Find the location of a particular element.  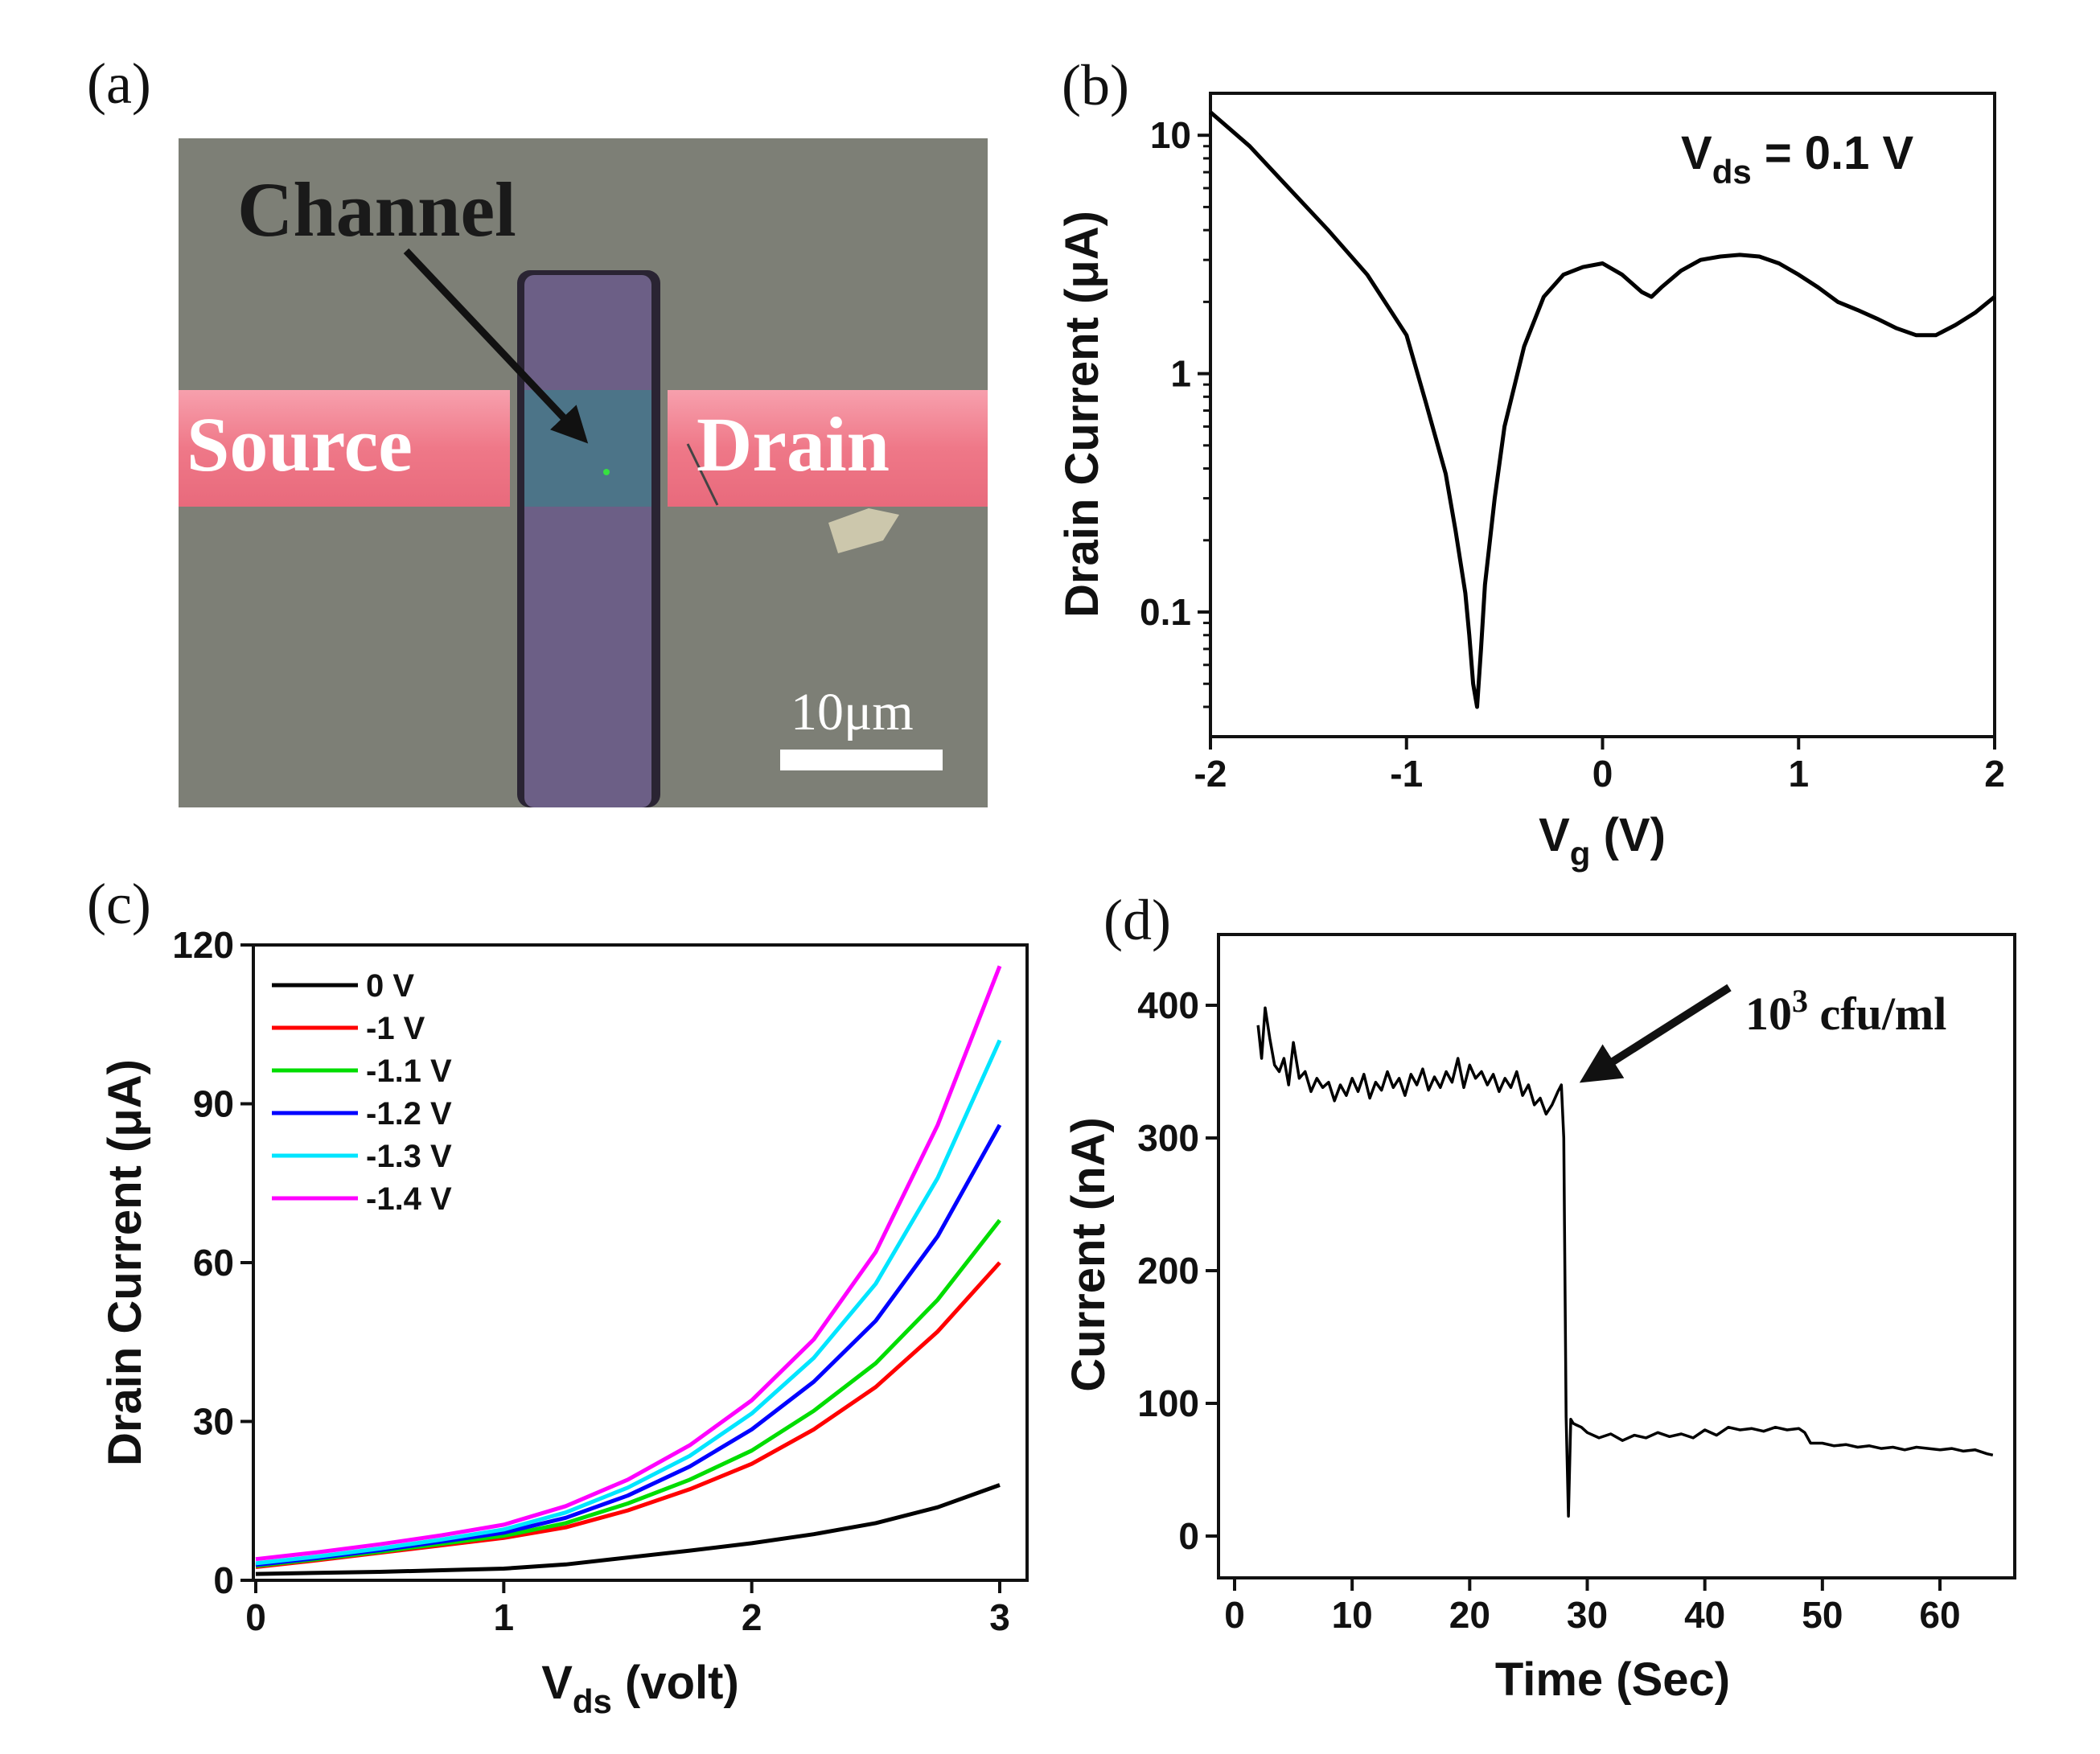

chart-c-ytick-label: 90 is located at coordinates (213, 1104).